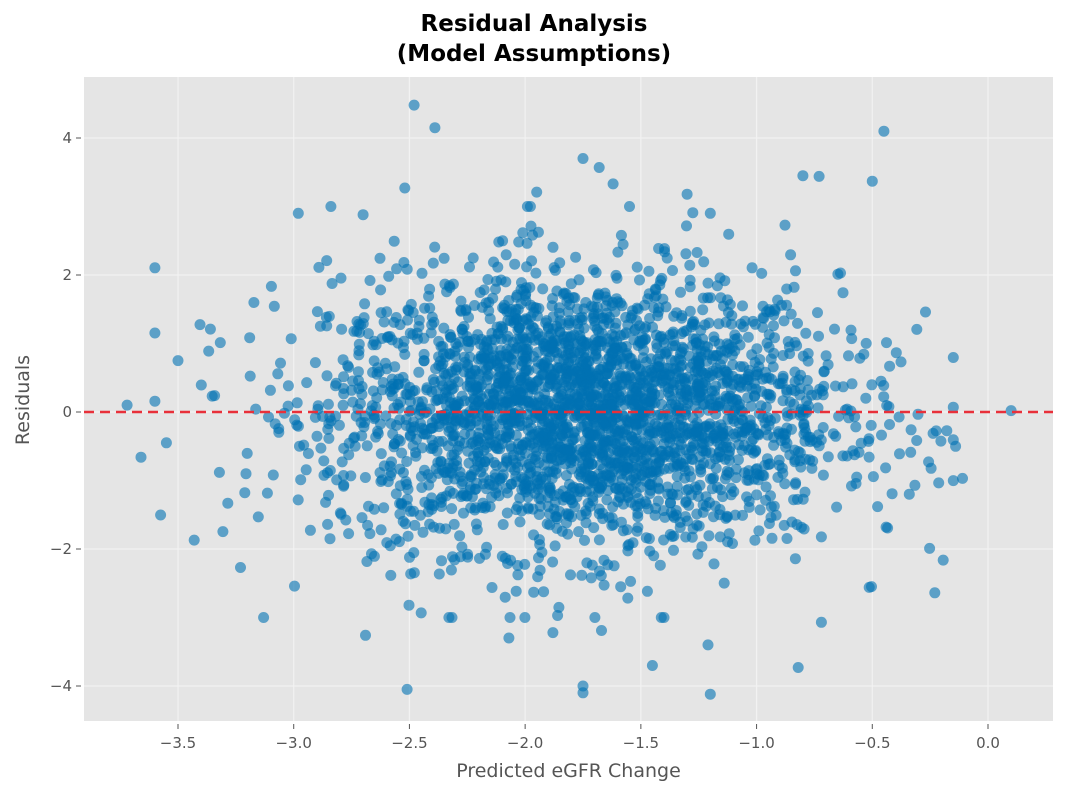  Describe the element at coordinates (60, 686) in the screenshot. I see `y-tick-label: −4` at that location.